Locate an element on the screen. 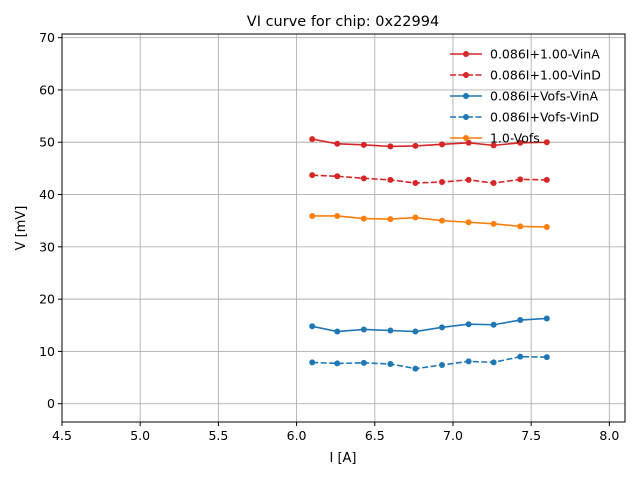  legend-label: 0.086I+1.00-VinA is located at coordinates (545, 54).